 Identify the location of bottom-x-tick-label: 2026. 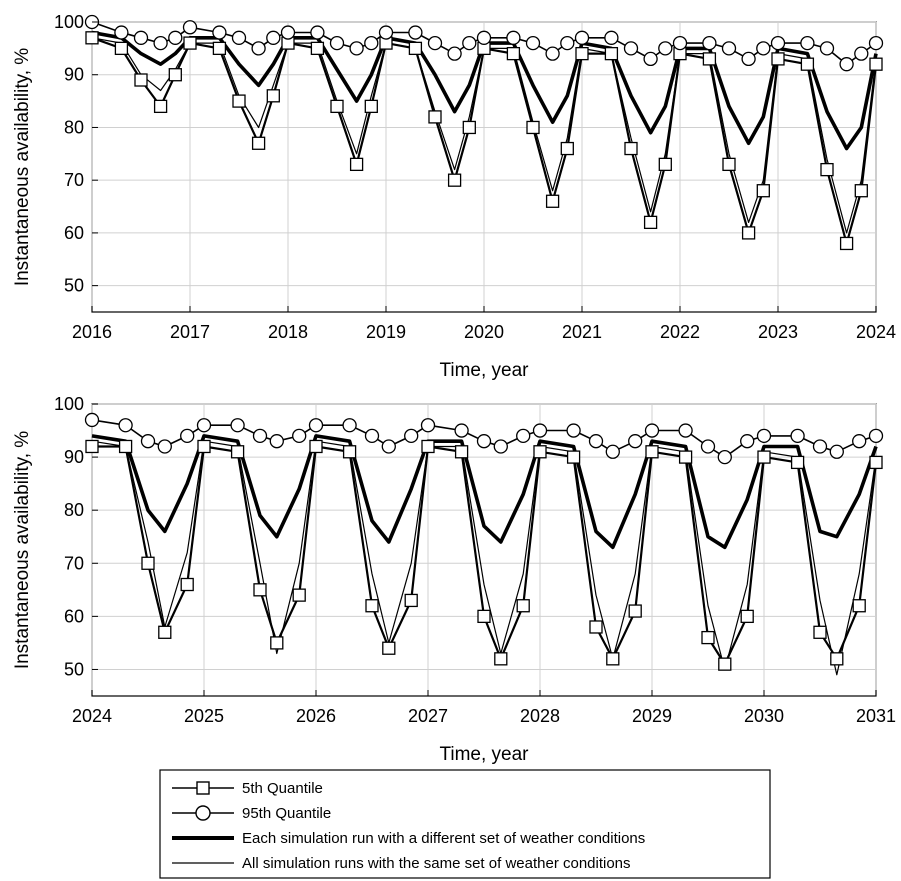
(316, 716).